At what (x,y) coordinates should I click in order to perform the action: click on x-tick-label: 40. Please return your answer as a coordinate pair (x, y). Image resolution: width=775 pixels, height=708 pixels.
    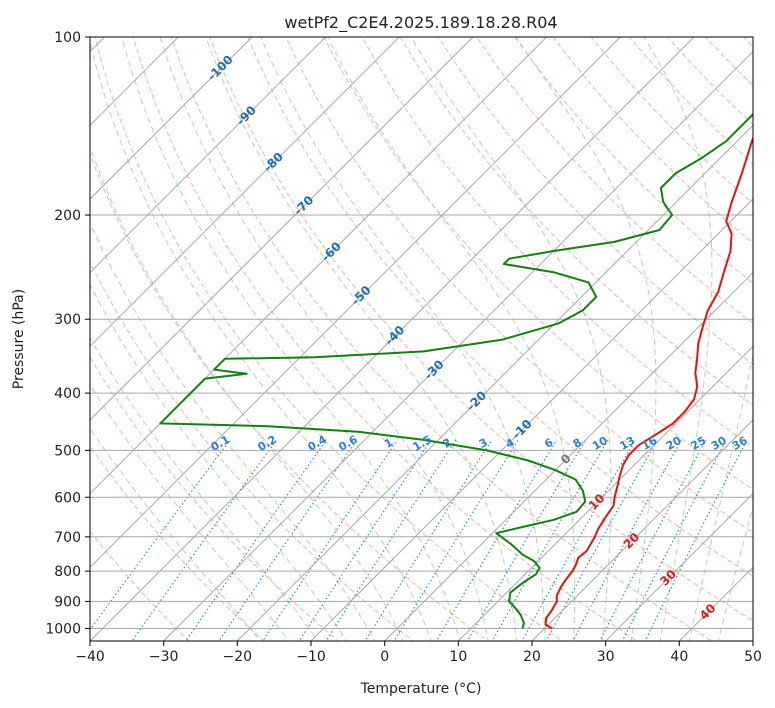
    Looking at the image, I should click on (679, 657).